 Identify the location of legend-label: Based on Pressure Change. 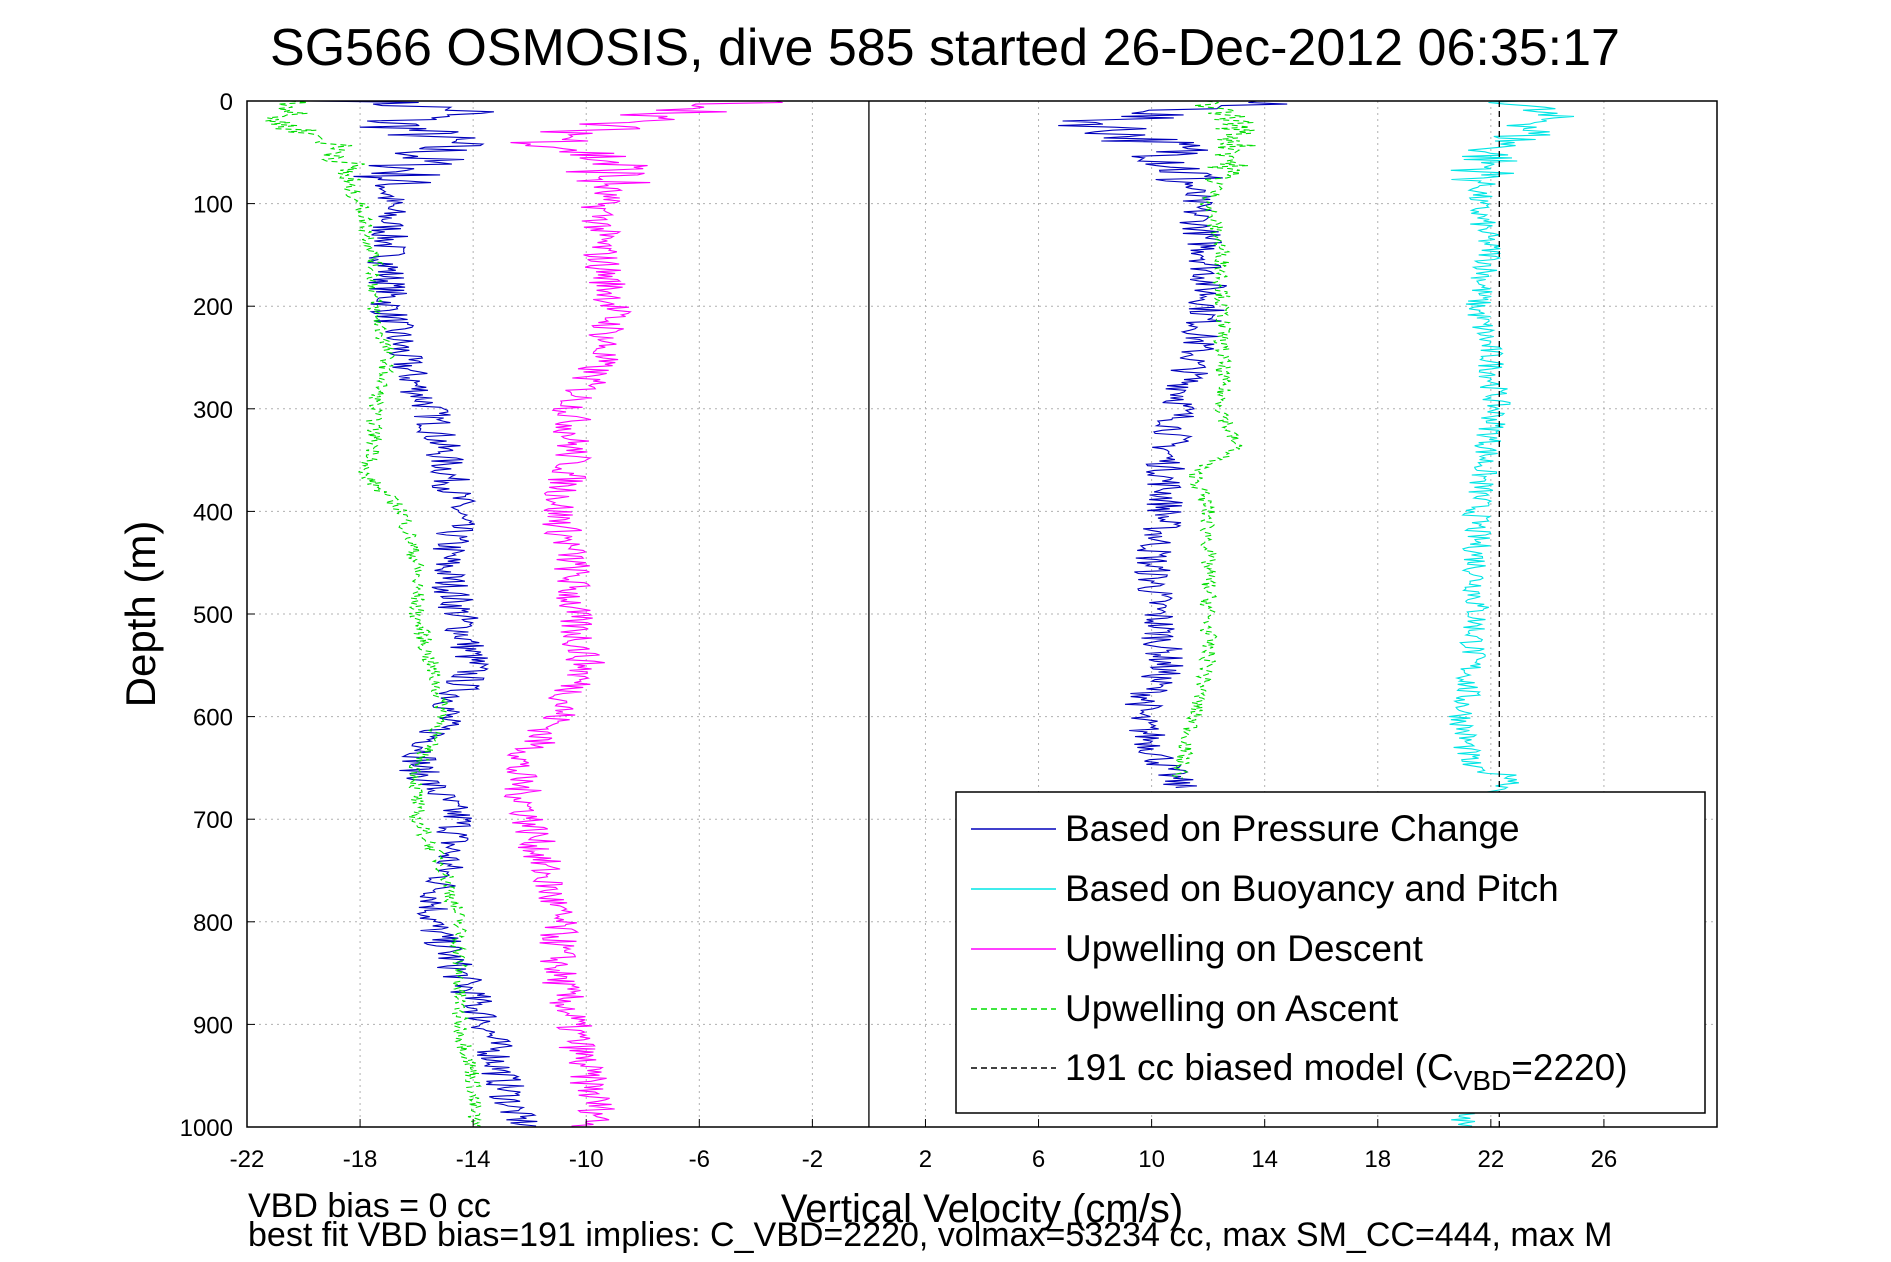
(1292, 828).